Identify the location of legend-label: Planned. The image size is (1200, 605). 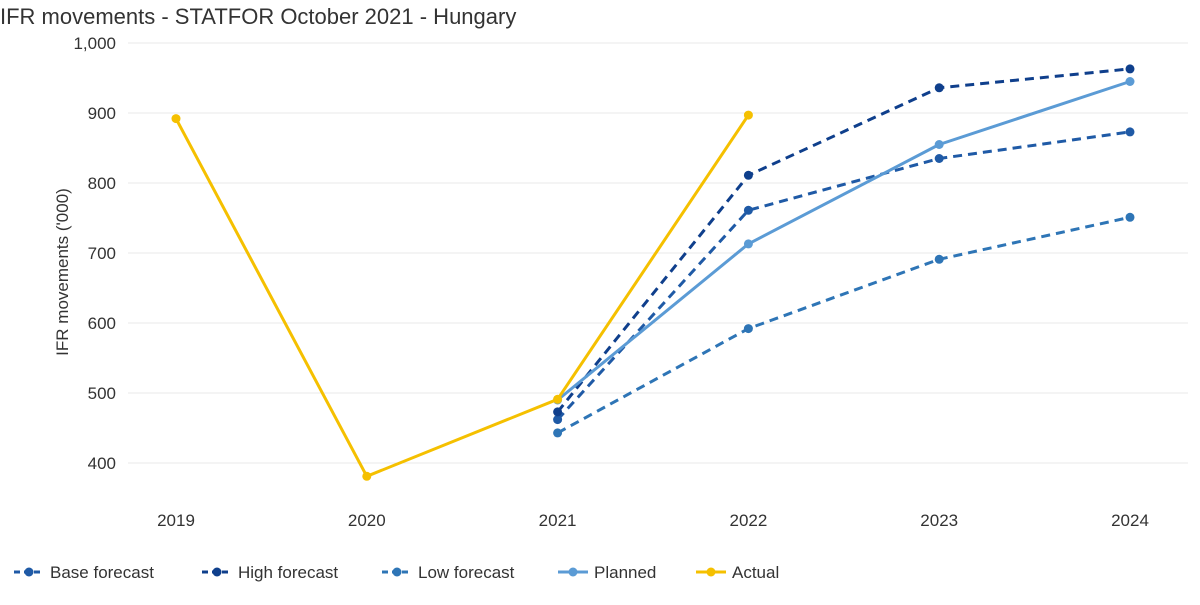
(625, 572).